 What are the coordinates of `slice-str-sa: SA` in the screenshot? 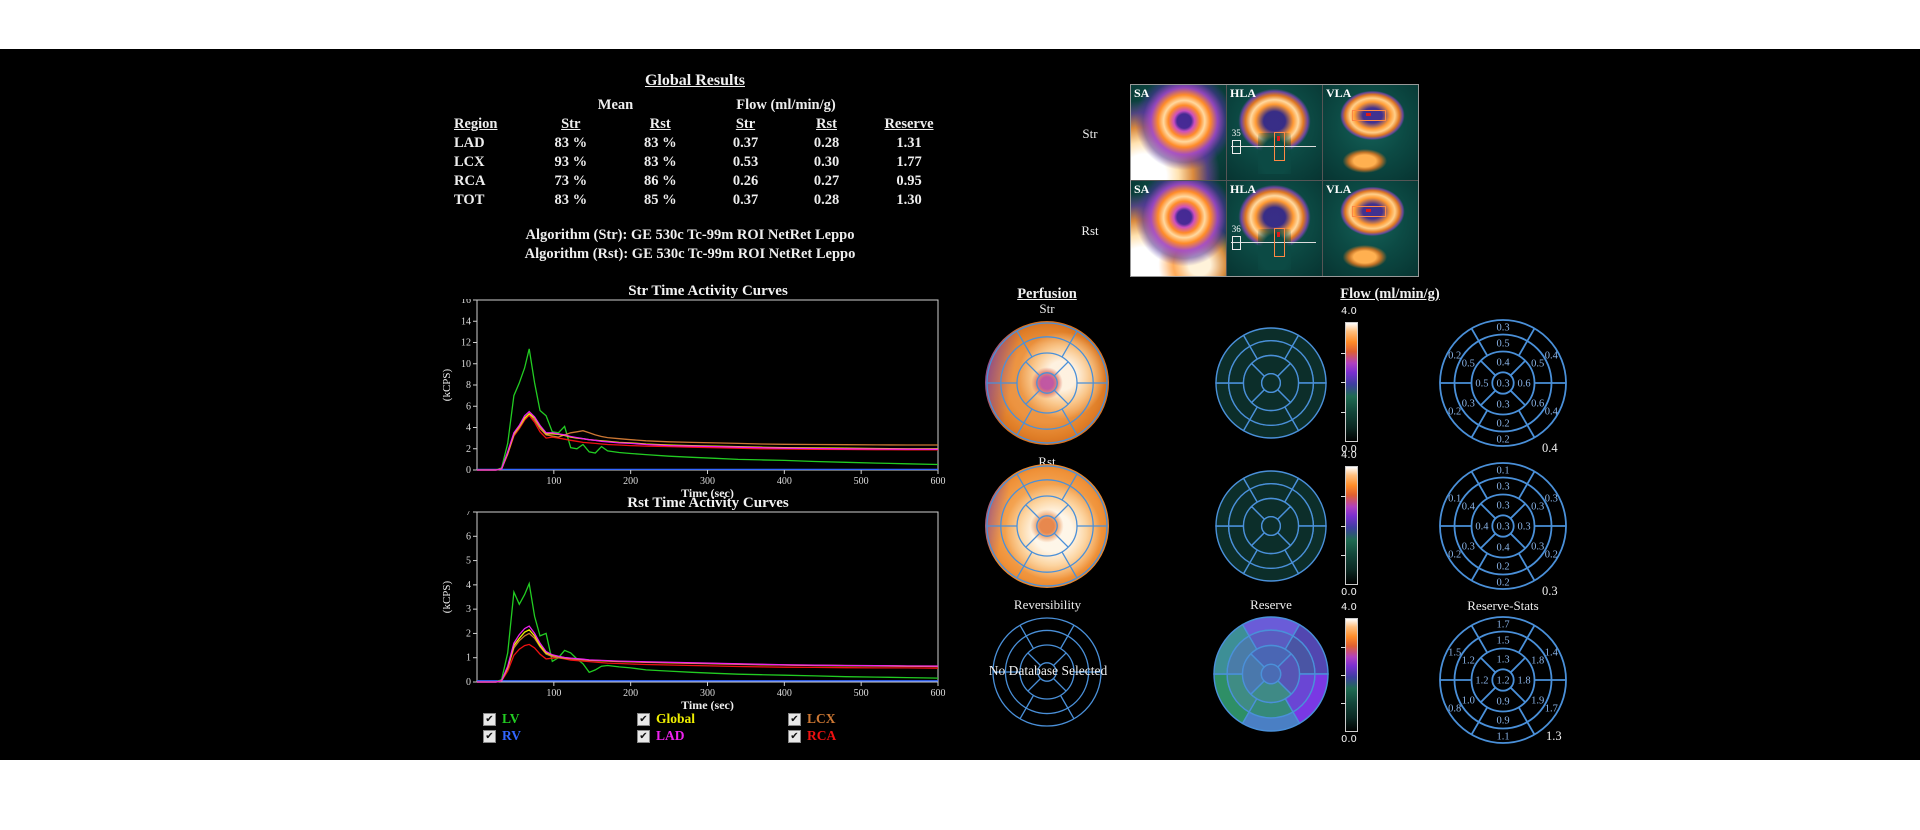 It's located at (1178, 132).